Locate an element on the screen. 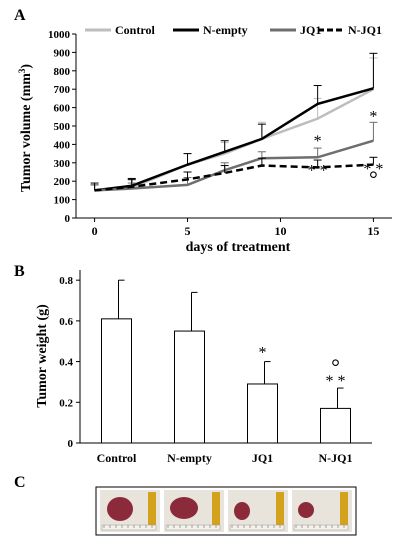 The image size is (404, 550). bar-significance-marker: ° is located at coordinates (335, 366).